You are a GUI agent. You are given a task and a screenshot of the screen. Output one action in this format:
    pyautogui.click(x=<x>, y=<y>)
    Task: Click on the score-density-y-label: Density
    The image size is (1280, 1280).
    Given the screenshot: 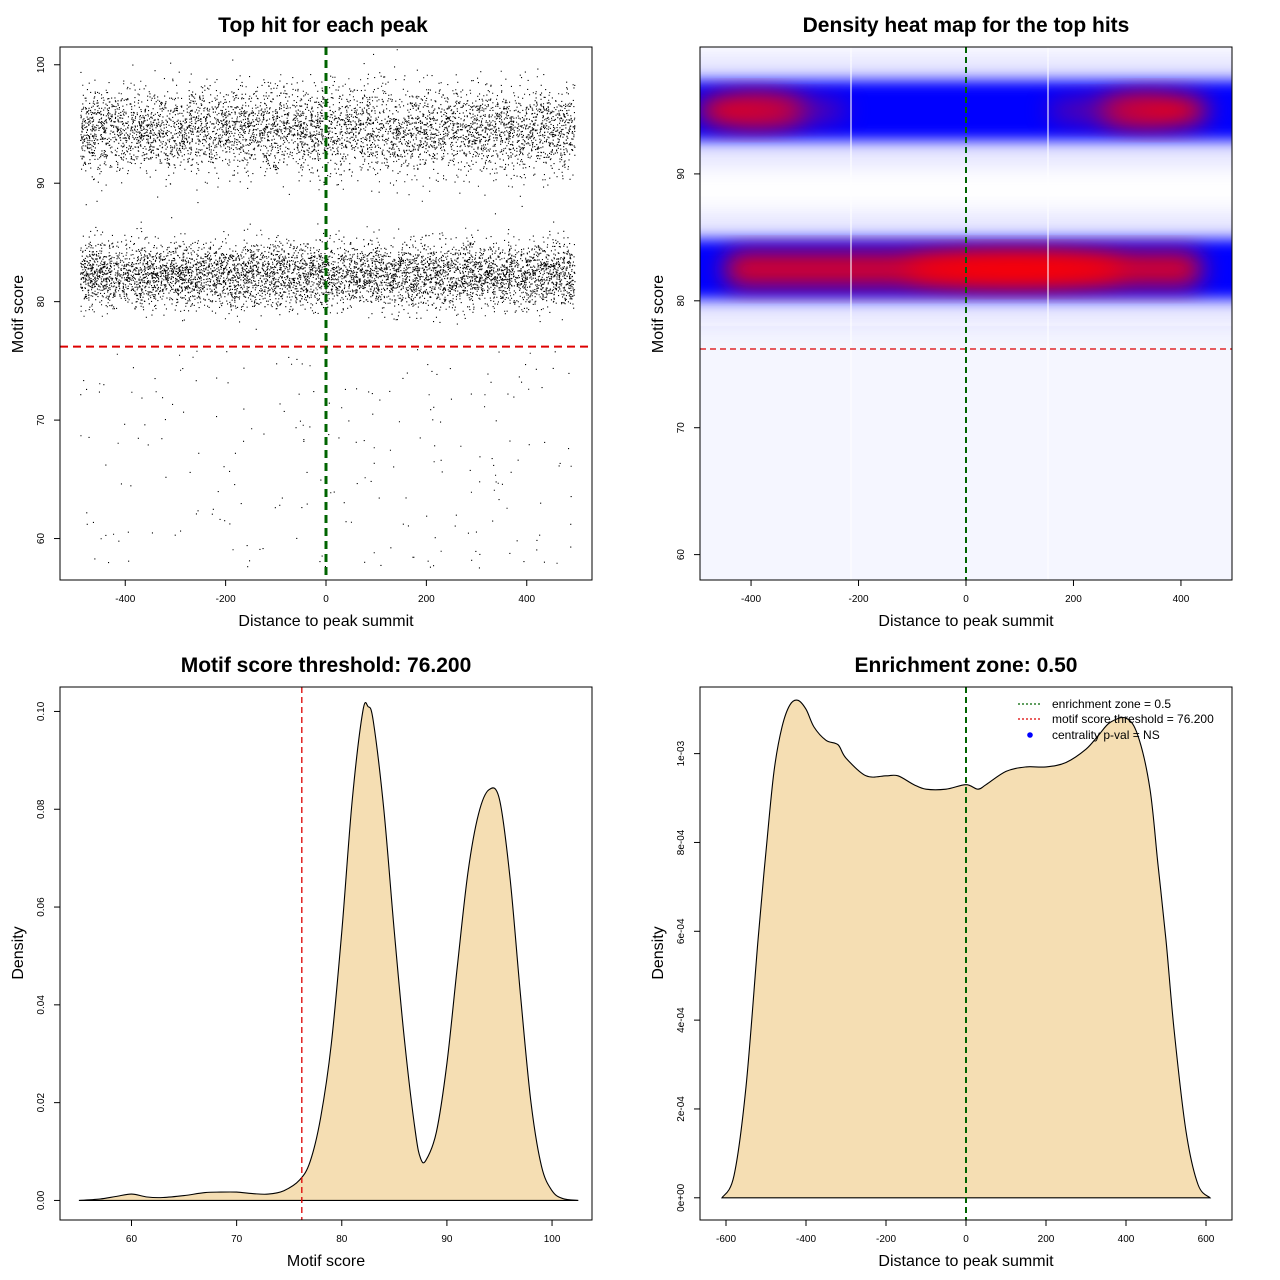 What is the action you would take?
    pyautogui.click(x=18, y=952)
    